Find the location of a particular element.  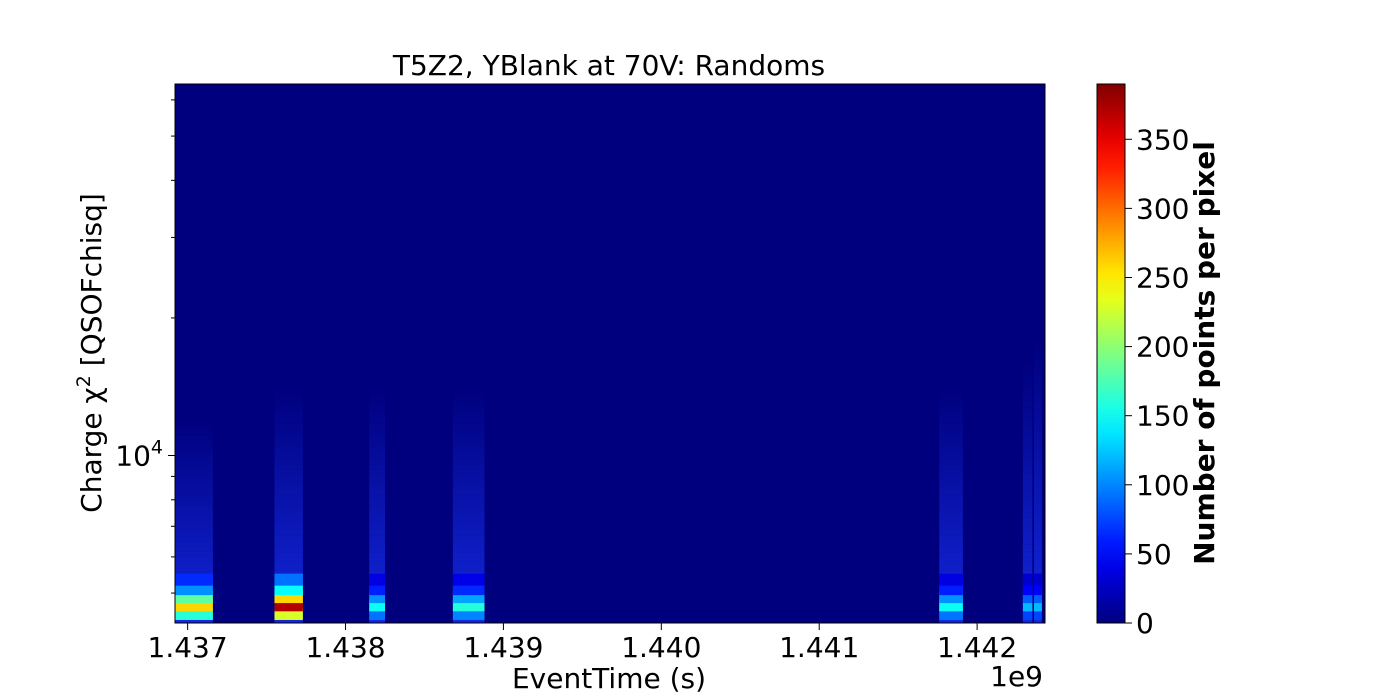

x-tick-label: 1.439 is located at coordinates (503, 647).